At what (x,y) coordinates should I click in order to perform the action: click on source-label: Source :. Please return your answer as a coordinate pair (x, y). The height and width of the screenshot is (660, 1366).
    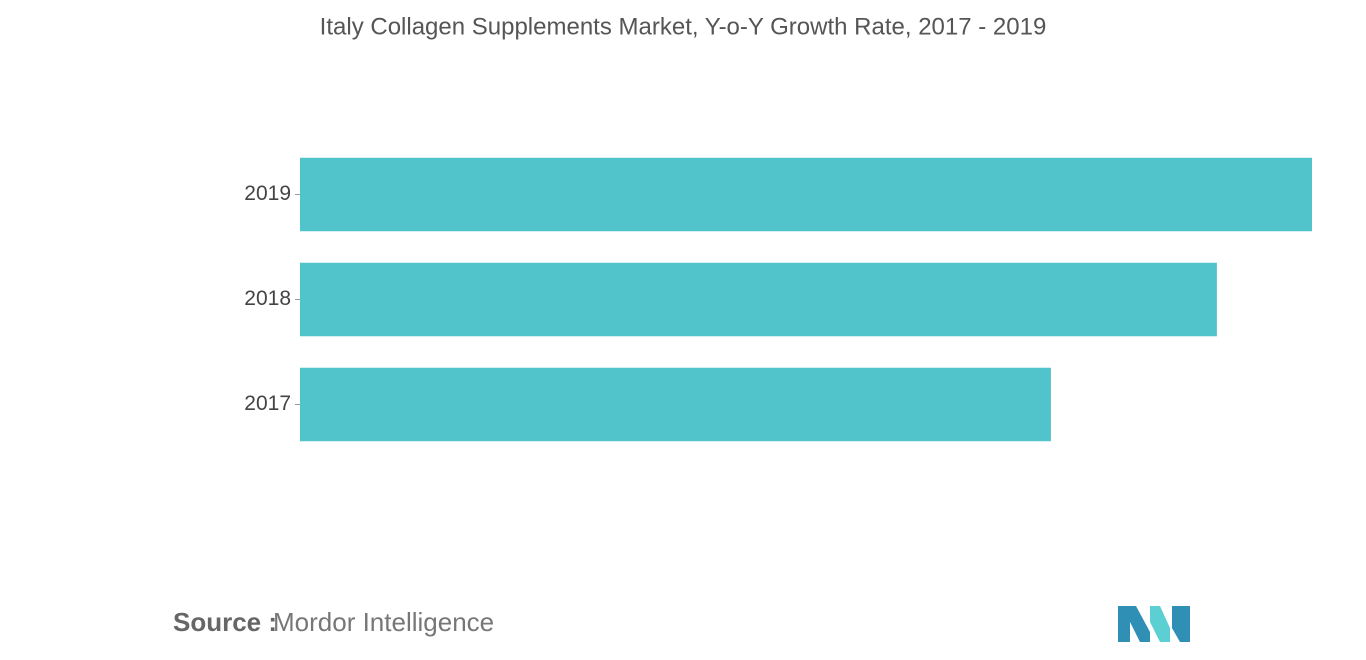
    Looking at the image, I should click on (225, 622).